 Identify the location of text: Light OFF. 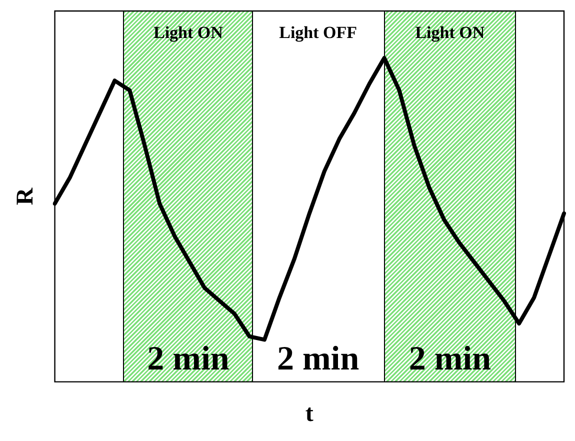
(318, 32).